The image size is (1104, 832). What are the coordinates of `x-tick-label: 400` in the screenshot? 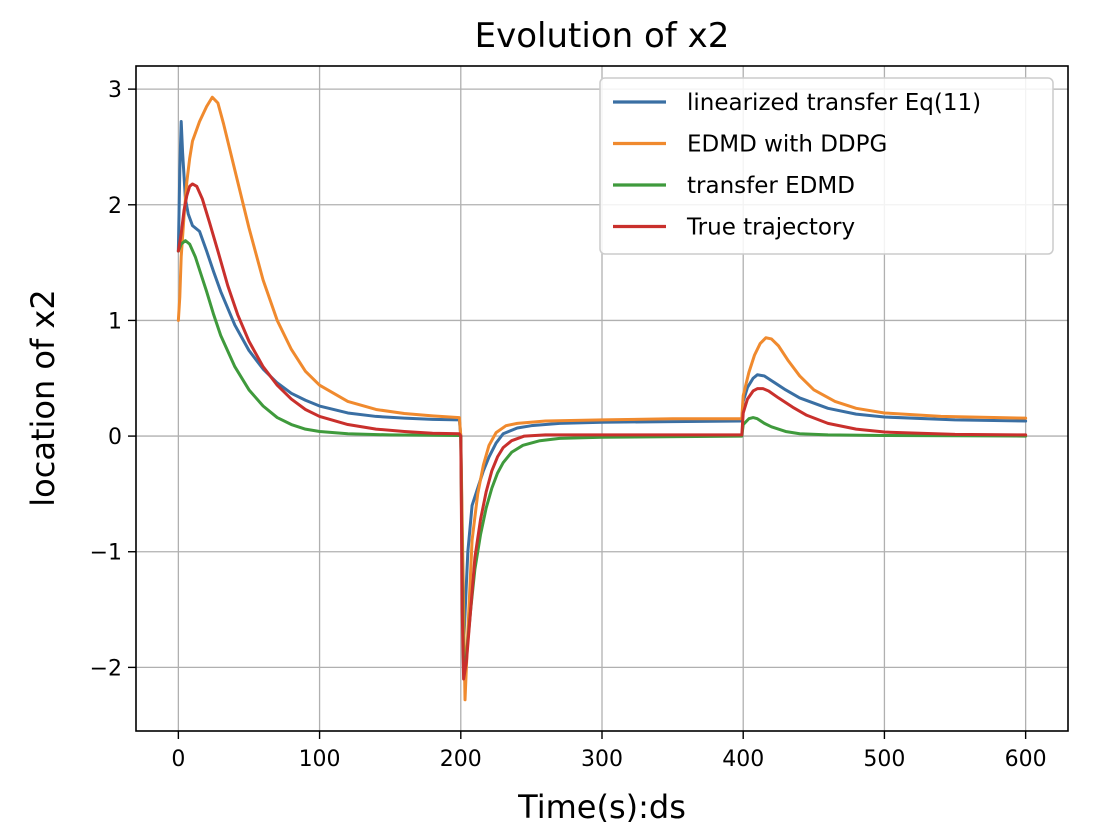 It's located at (743, 759).